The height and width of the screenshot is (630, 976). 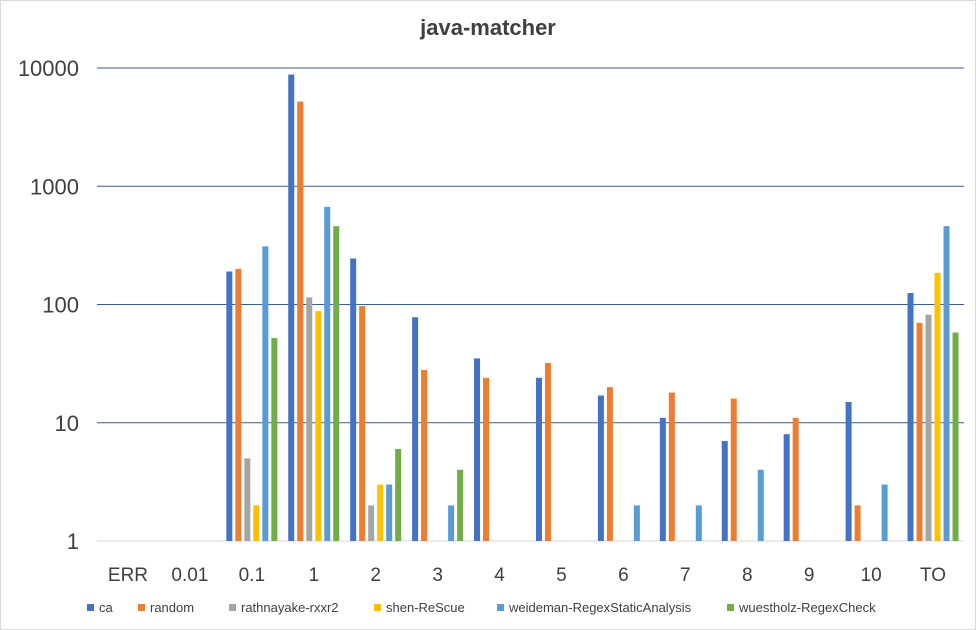 I want to click on x-axis-ticks: ERR 0.01 0.1 1 2 3 4 5 6 7 8 9 10 TO, so click(x=527, y=575).